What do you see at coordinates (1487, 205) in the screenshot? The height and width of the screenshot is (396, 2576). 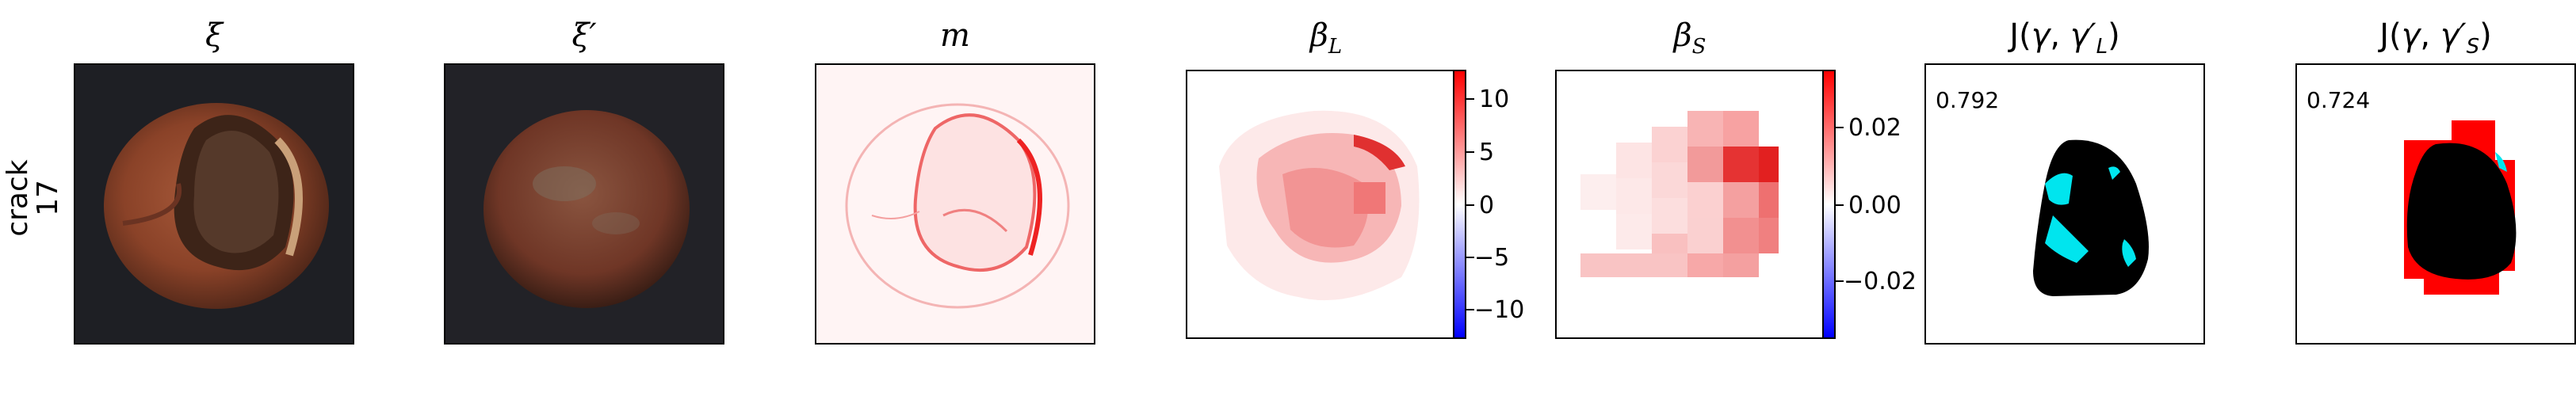 I see `tick-label: 0` at bounding box center [1487, 205].